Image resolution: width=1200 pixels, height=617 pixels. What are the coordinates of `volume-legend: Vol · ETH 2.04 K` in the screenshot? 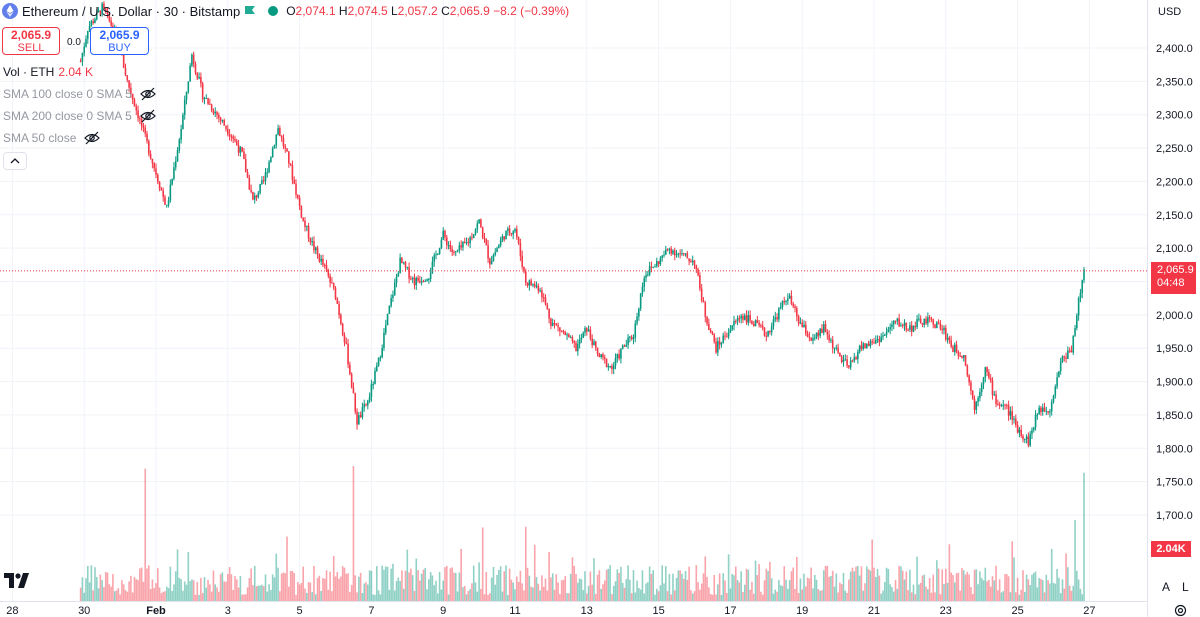 It's located at (48, 72).